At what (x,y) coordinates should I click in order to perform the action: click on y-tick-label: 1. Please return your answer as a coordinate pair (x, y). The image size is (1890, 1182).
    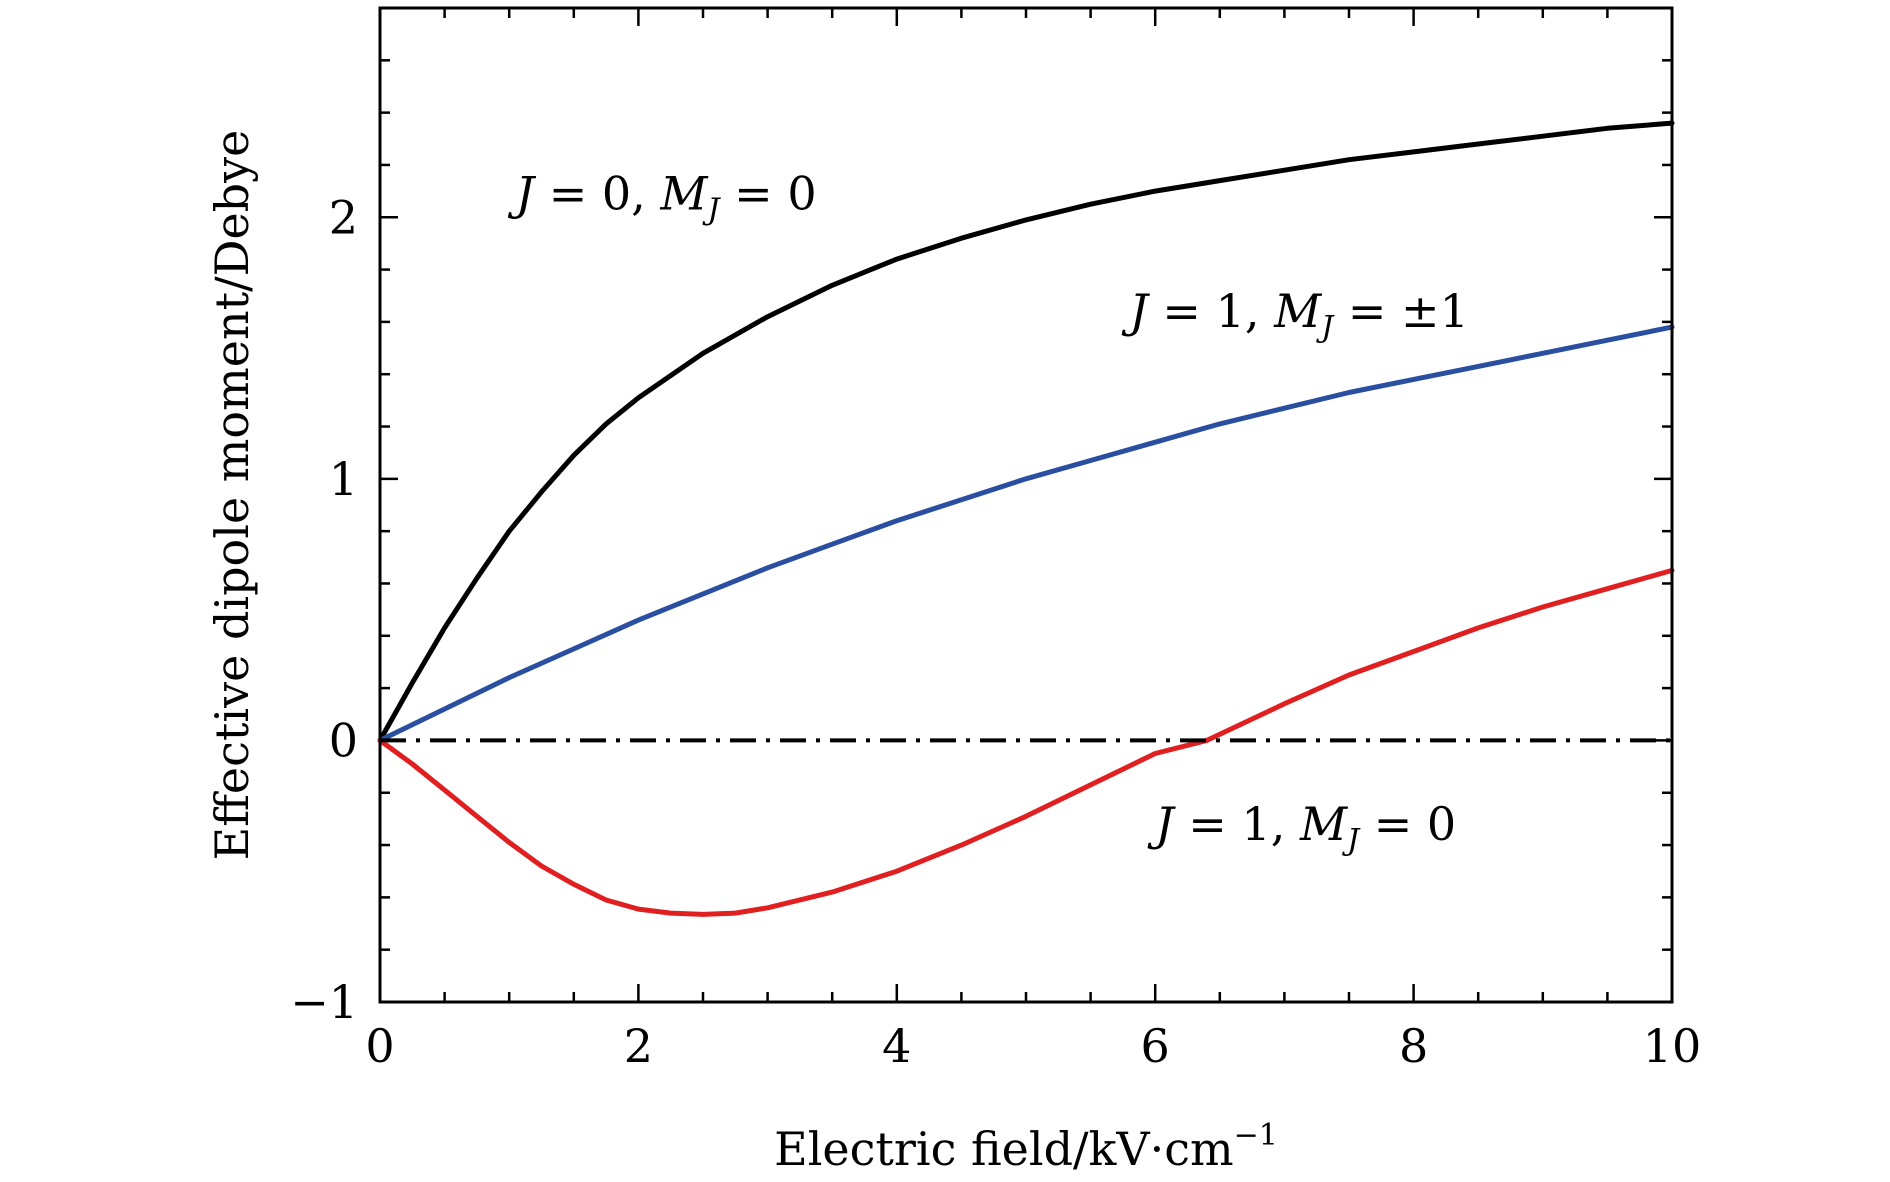
    Looking at the image, I should click on (343, 479).